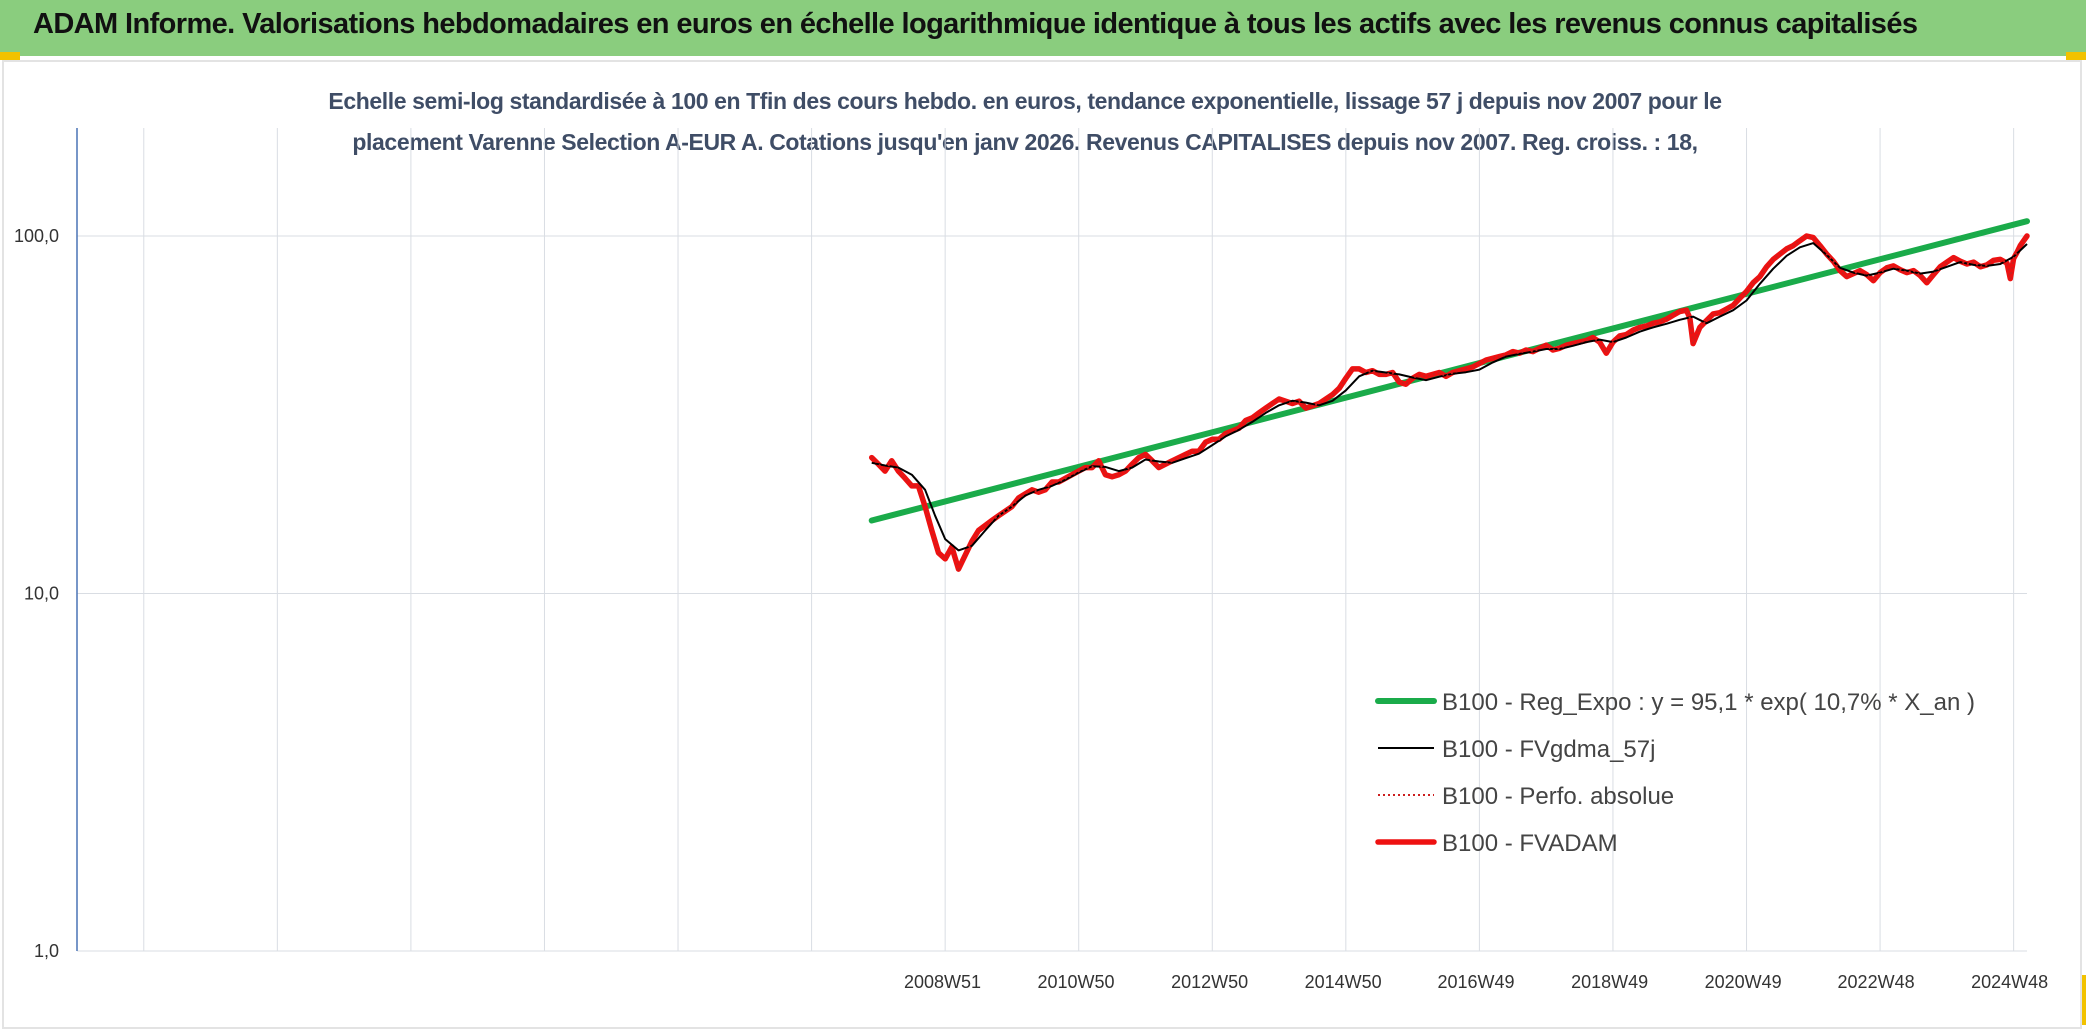 Image resolution: width=2086 pixels, height=1033 pixels. What do you see at coordinates (1876, 982) in the screenshot?
I see `x-tick-label: 2022W48` at bounding box center [1876, 982].